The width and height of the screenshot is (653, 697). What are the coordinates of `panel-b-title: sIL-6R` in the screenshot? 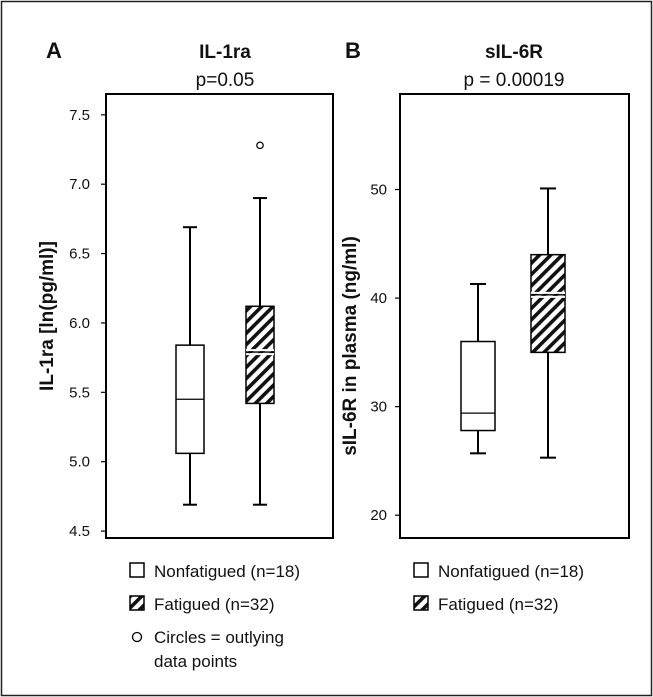 It's located at (514, 52).